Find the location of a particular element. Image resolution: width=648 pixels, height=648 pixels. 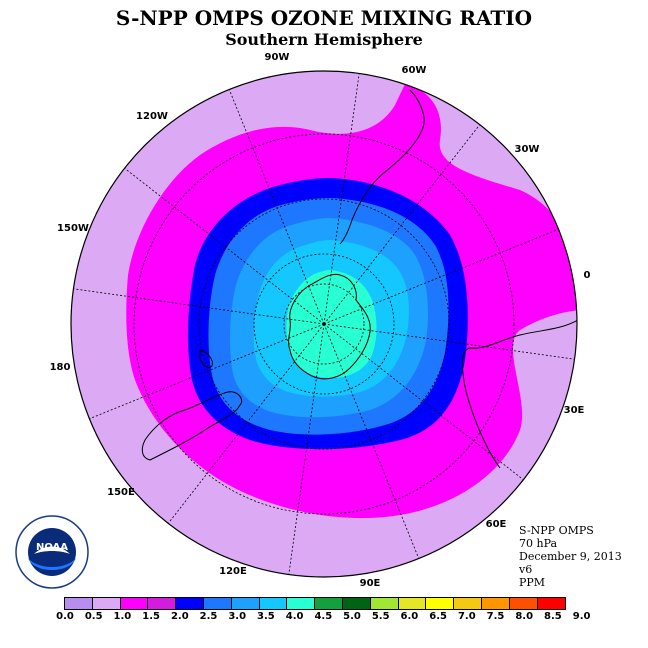

info-date: December 9, 2013 is located at coordinates (570, 556).